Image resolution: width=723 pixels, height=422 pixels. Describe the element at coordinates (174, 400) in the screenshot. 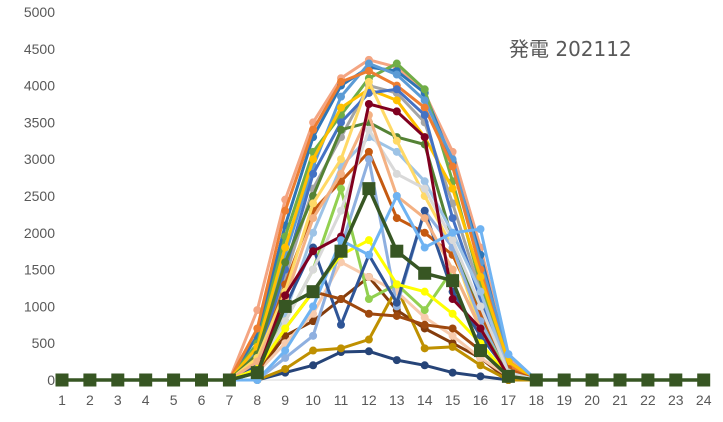

I see `x-tick-label: 5` at that location.